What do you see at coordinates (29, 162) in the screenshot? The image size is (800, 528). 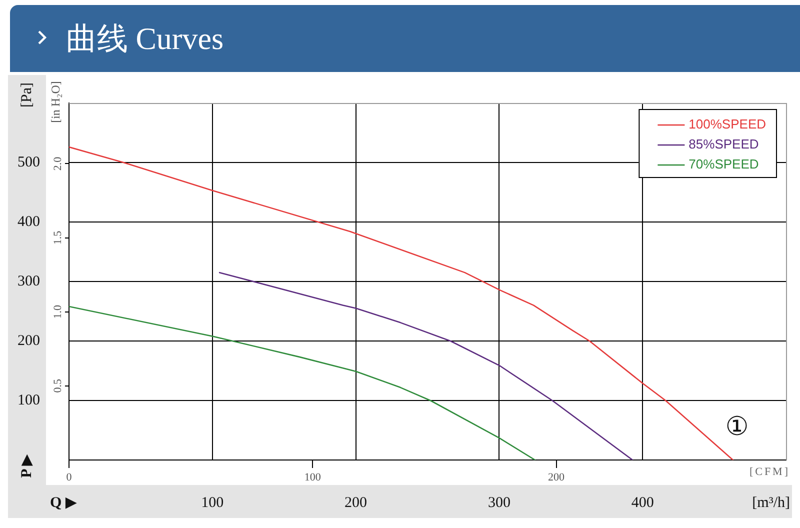 I see `y-tick-label: 500` at bounding box center [29, 162].